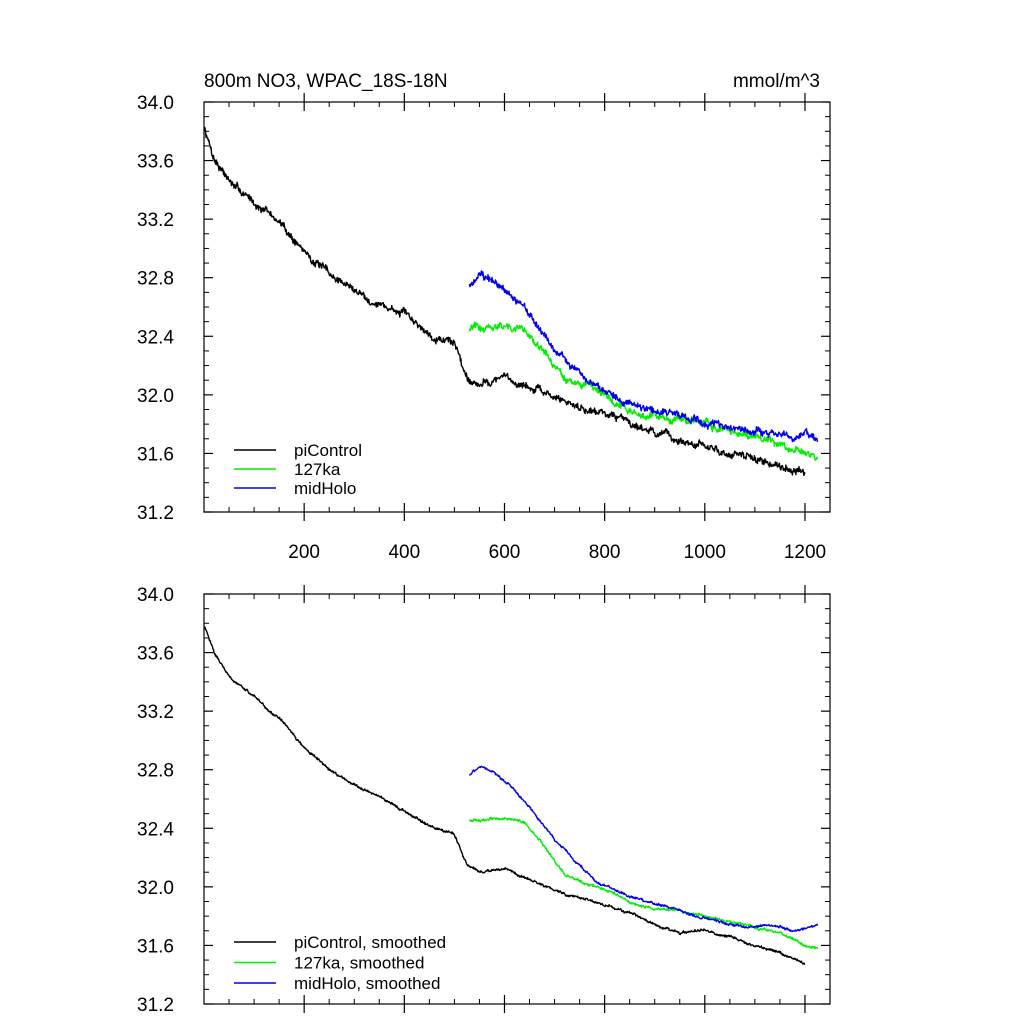 The height and width of the screenshot is (1024, 1024). What do you see at coordinates (325, 488) in the screenshot?
I see `legend-label: midHolo` at bounding box center [325, 488].